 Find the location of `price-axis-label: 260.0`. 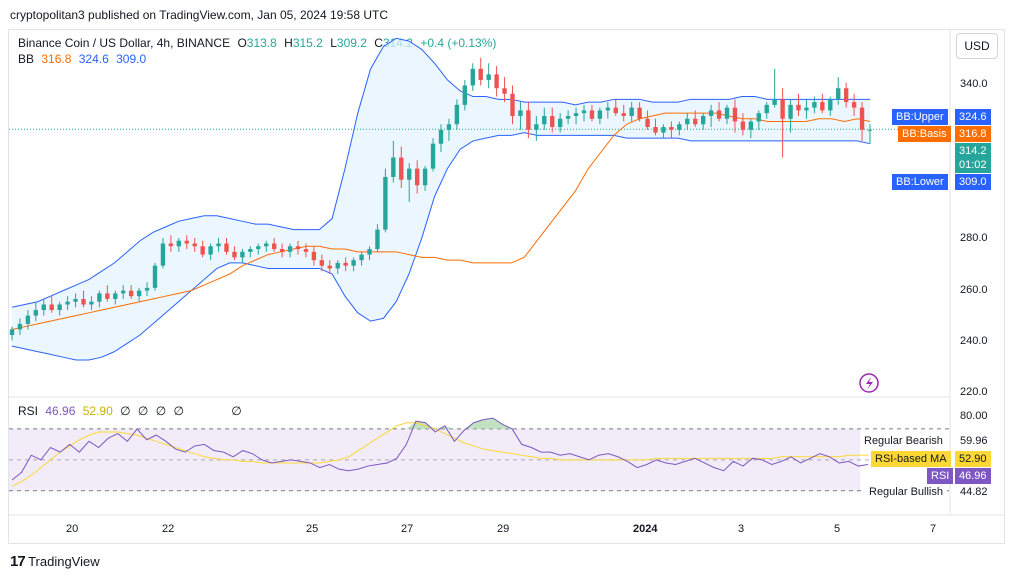

price-axis-label: 260.0 is located at coordinates (974, 290).